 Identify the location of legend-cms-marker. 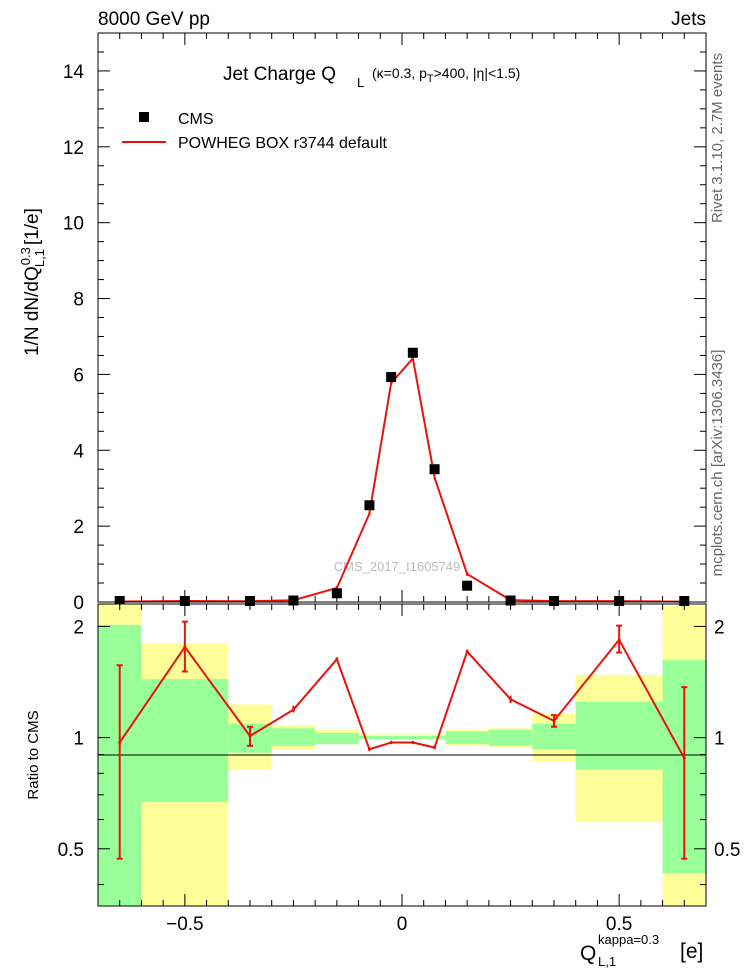
(144, 117).